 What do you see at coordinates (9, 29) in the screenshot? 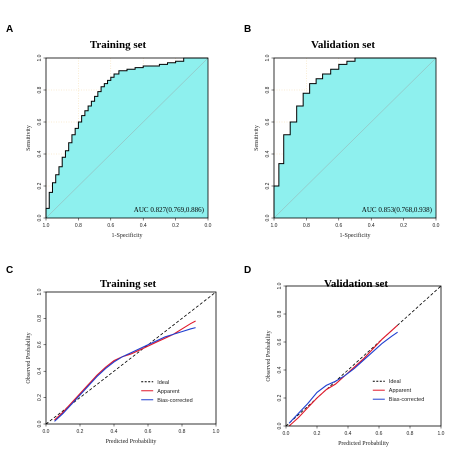
I see `panel-letter: A` at bounding box center [9, 29].